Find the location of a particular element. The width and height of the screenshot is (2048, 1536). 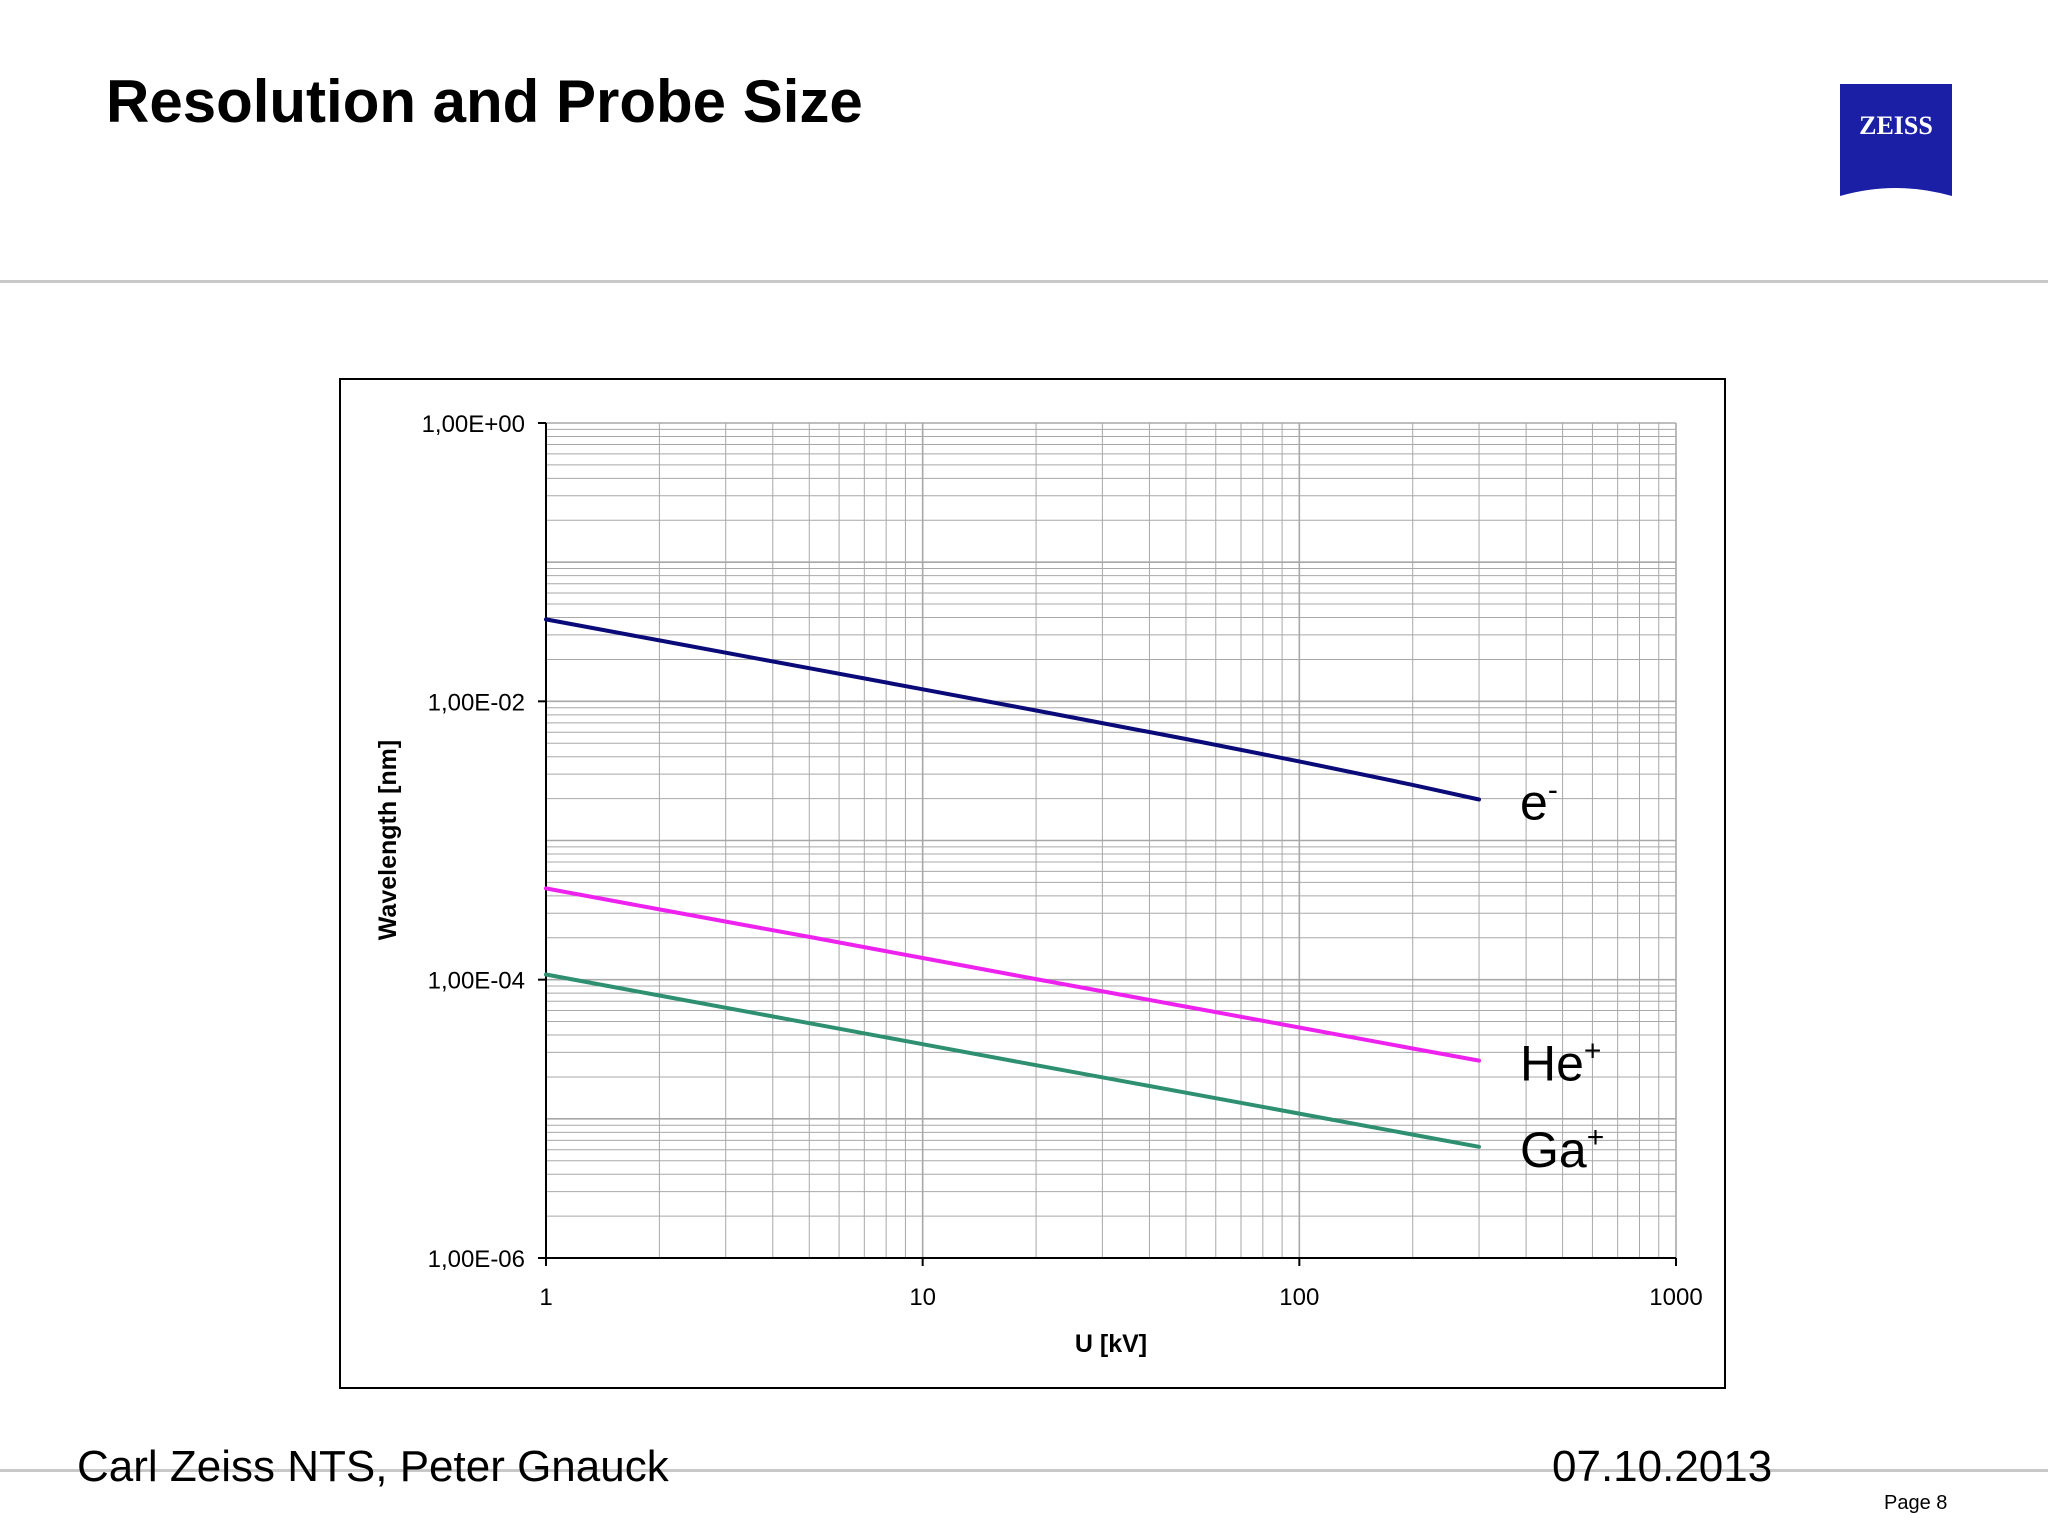

series-label: He+ is located at coordinates (1560, 1063).